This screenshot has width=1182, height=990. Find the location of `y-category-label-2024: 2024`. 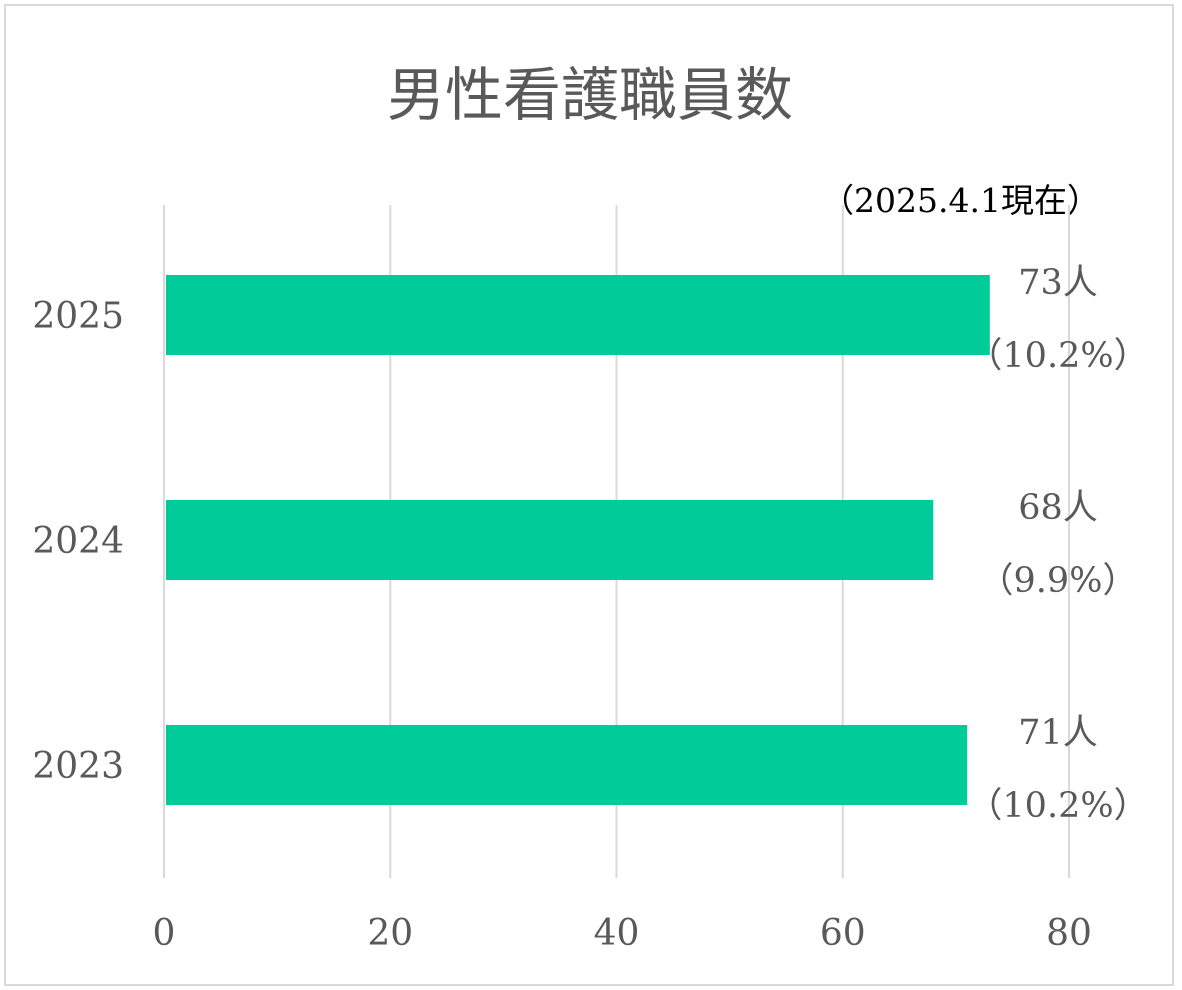

y-category-label-2024: 2024 is located at coordinates (78, 541).